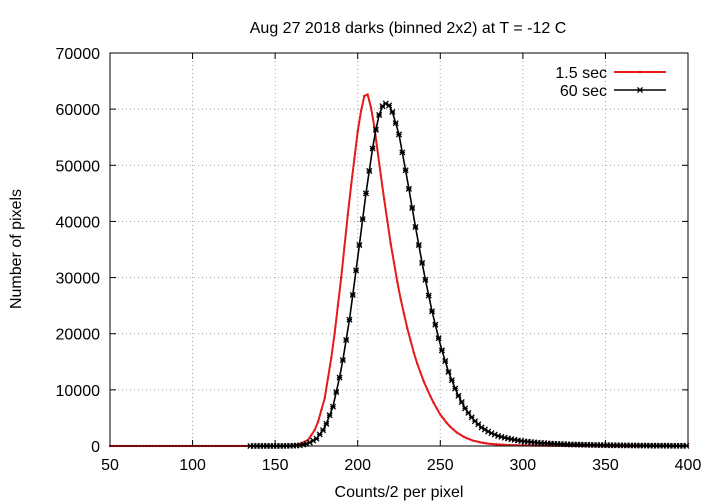 The width and height of the screenshot is (720, 504). I want to click on x-tick-label: 200, so click(357, 465).